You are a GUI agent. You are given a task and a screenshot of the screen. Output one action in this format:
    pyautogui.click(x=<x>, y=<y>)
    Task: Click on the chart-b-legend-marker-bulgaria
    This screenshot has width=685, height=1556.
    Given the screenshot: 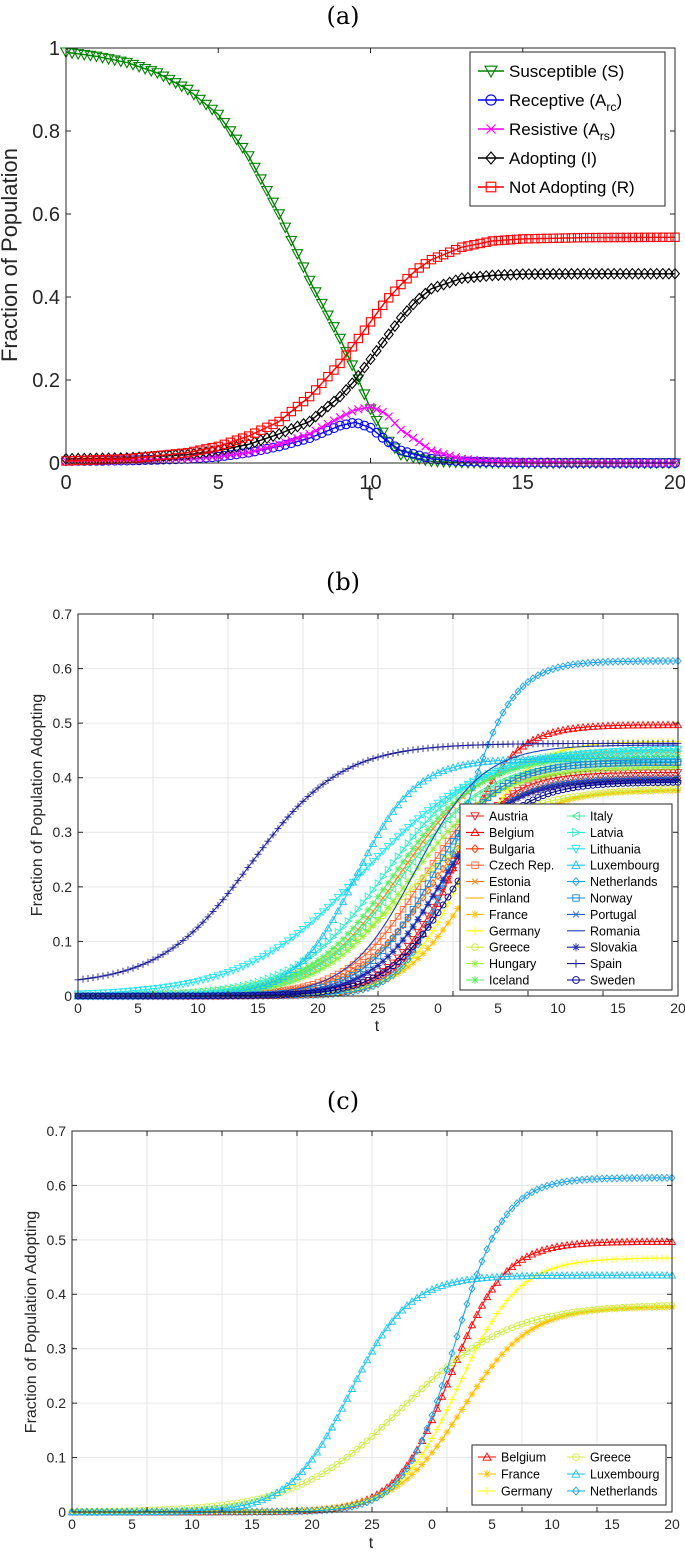 What is the action you would take?
    pyautogui.click(x=475, y=849)
    